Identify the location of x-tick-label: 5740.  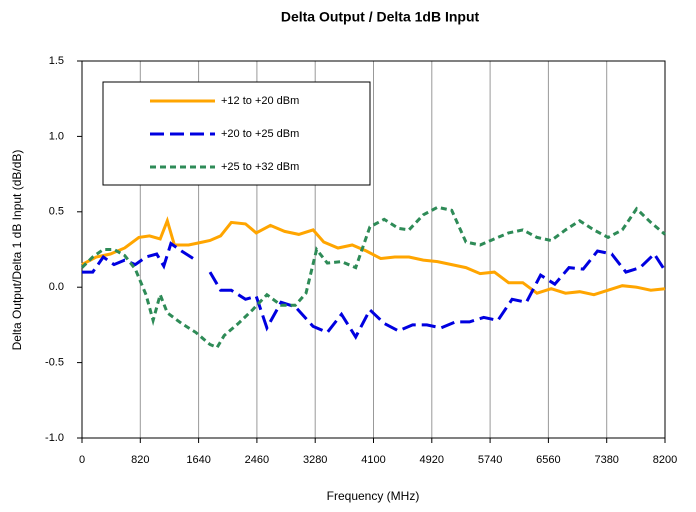
(490, 460).